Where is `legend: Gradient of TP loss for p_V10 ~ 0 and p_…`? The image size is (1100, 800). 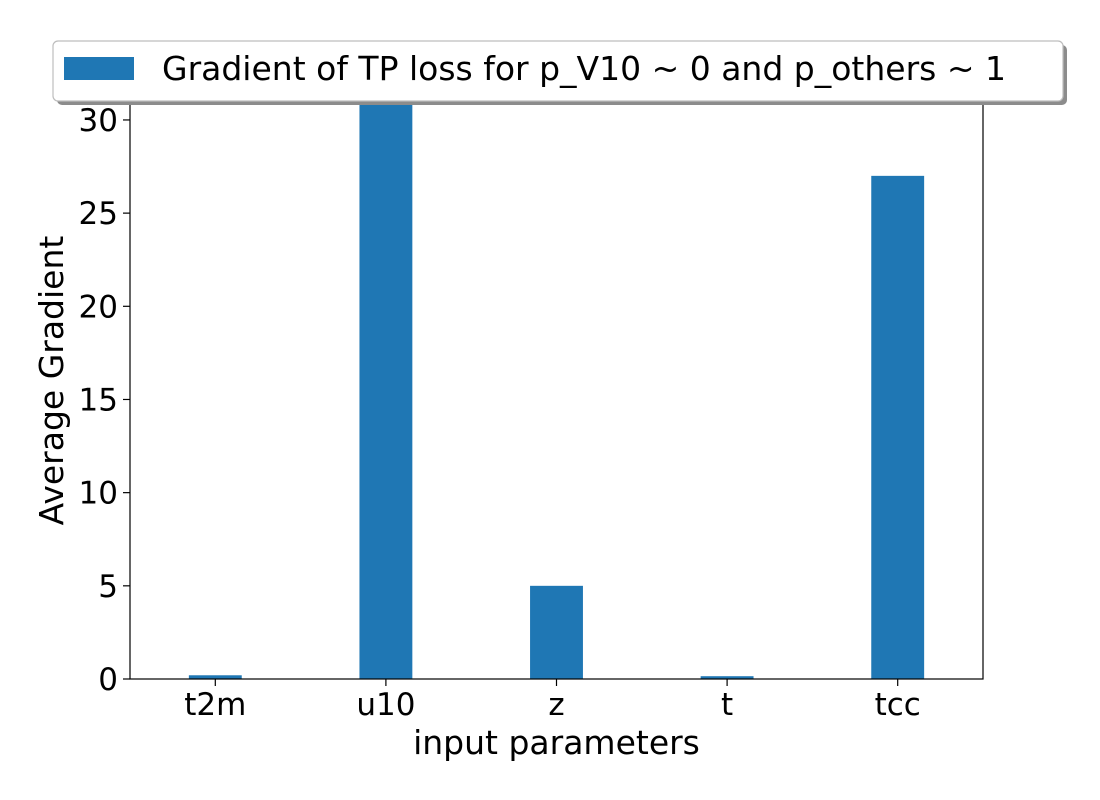
legend: Gradient of TP loss for p_V10 ~ 0 and p_… is located at coordinates (559, 72).